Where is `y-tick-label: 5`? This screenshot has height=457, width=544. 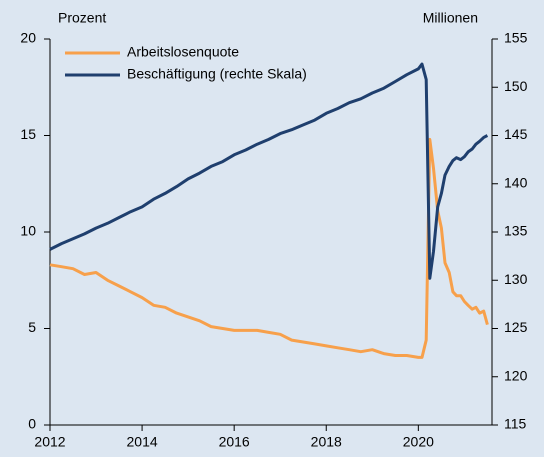
y-tick-label: 5 is located at coordinates (32, 327).